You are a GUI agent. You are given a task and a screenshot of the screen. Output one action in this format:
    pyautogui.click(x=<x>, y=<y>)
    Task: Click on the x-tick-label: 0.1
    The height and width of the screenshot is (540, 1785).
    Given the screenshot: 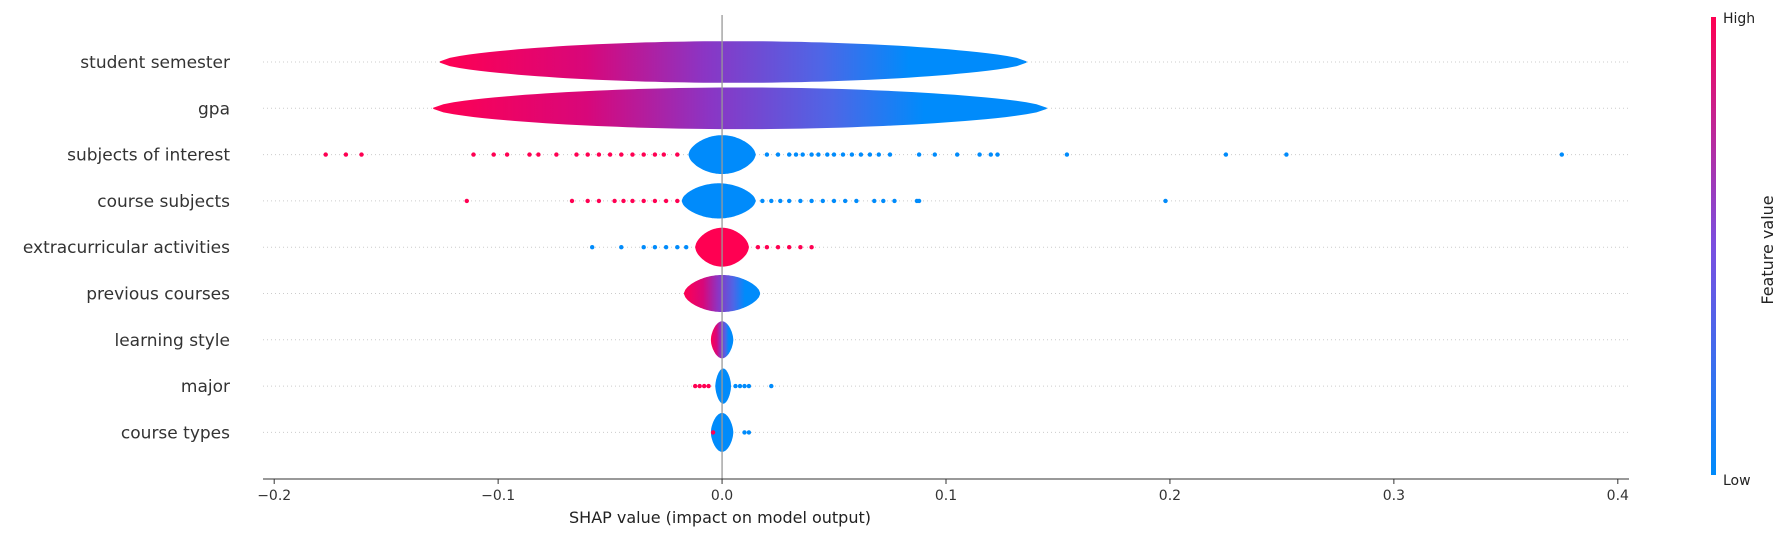 What is the action you would take?
    pyautogui.click(x=946, y=496)
    